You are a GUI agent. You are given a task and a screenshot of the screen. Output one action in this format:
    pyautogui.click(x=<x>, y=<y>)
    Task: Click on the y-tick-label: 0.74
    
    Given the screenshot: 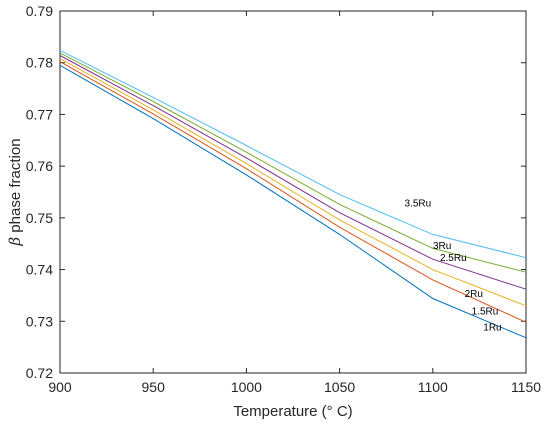 What is the action you would take?
    pyautogui.click(x=39, y=270)
    